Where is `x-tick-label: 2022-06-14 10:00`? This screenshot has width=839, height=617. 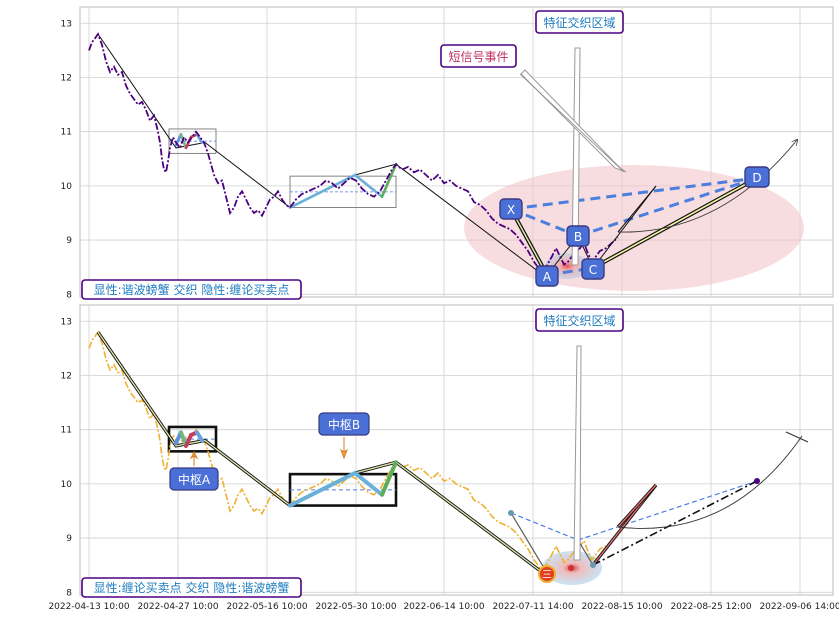
x-tick-label: 2022-06-14 10:00 is located at coordinates (443, 607).